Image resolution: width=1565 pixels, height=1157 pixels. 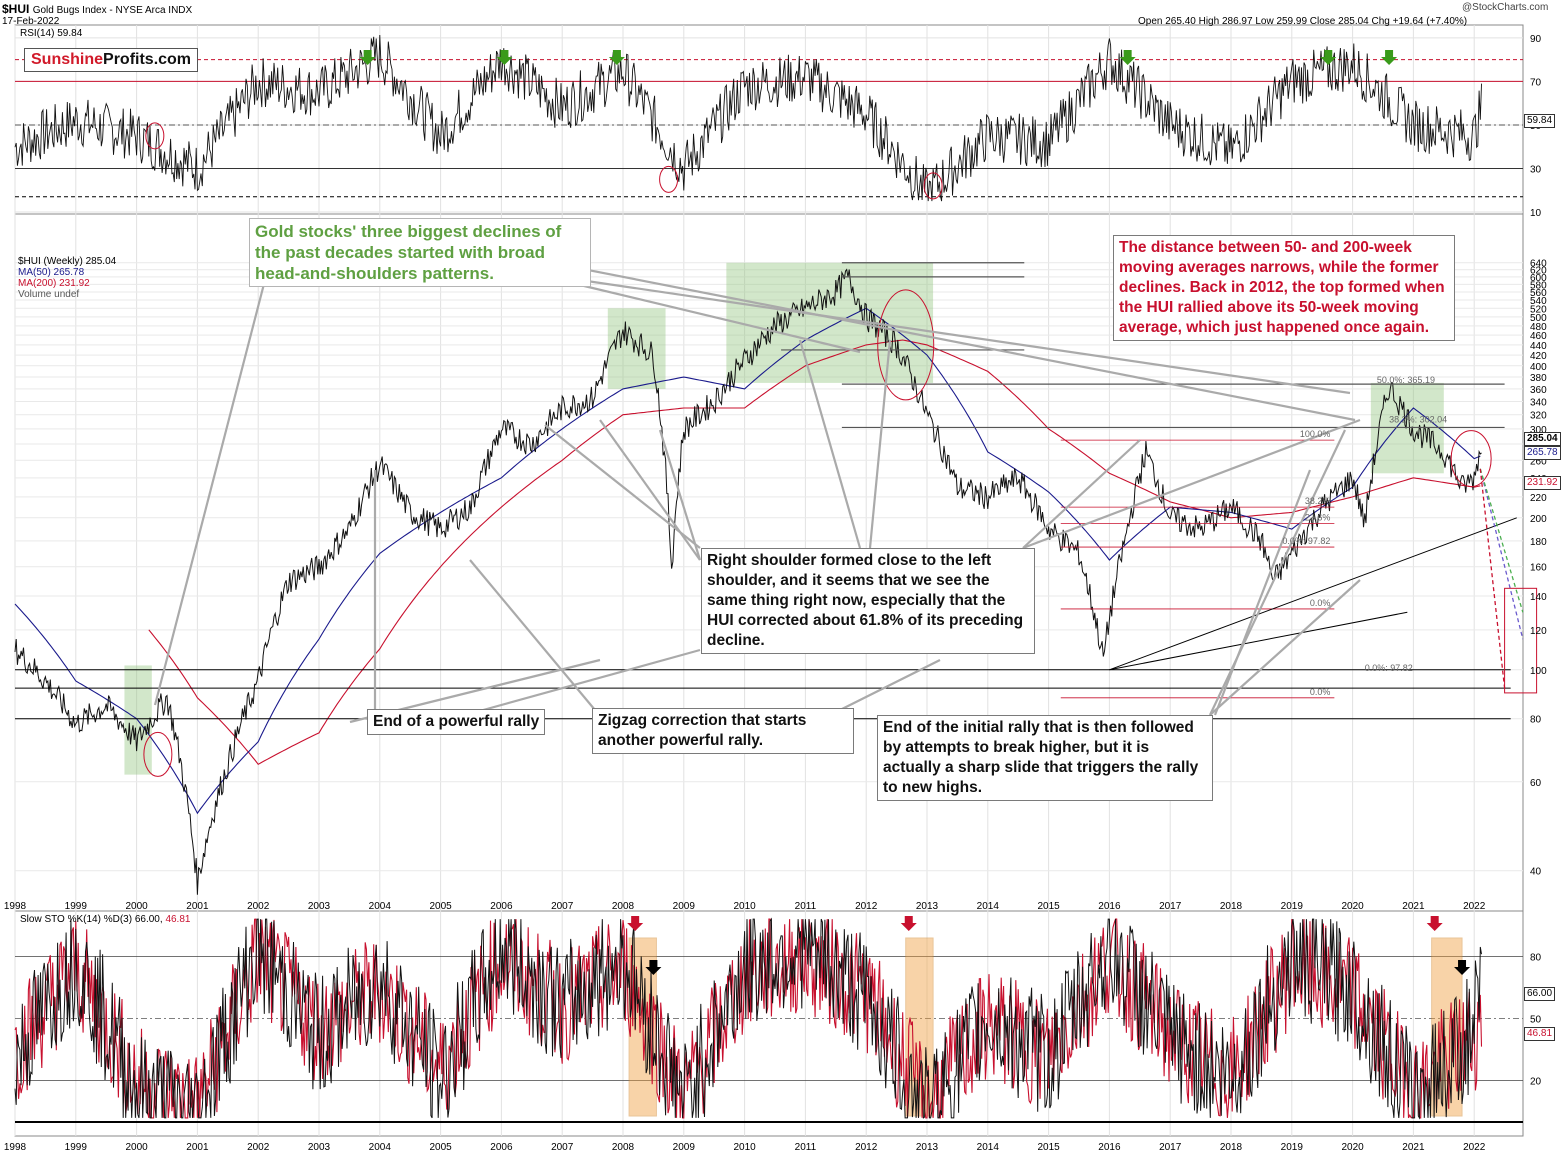 I want to click on sunshine-profits-logo: SunshineProfits.com, so click(x=111, y=60).